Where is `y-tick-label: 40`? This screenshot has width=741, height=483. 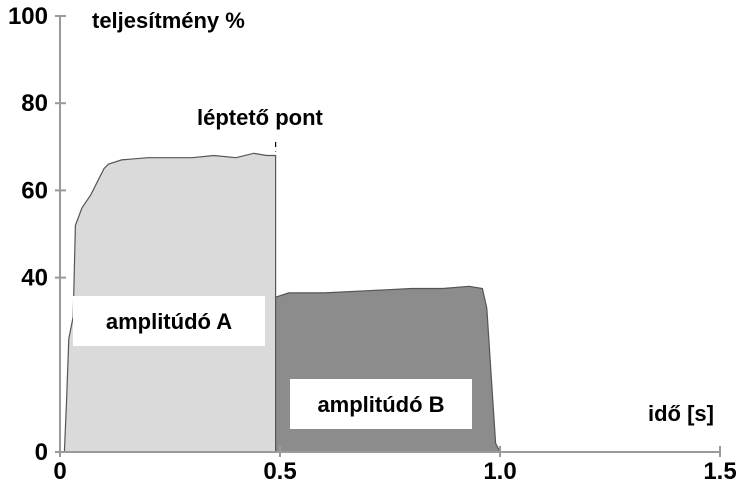 y-tick-label: 40 is located at coordinates (34, 278).